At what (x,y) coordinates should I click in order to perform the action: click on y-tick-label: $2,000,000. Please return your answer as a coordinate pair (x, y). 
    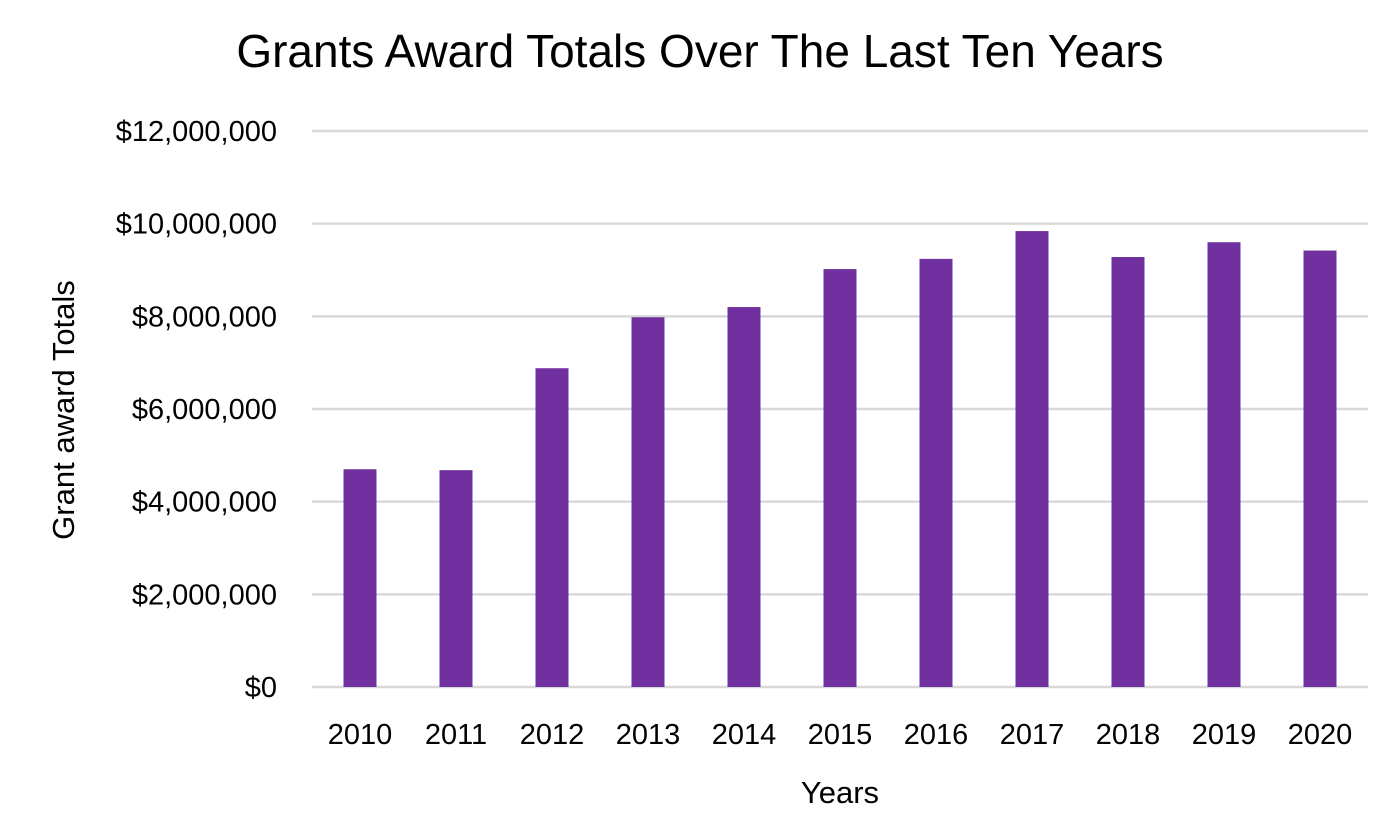
    Looking at the image, I should click on (204, 595).